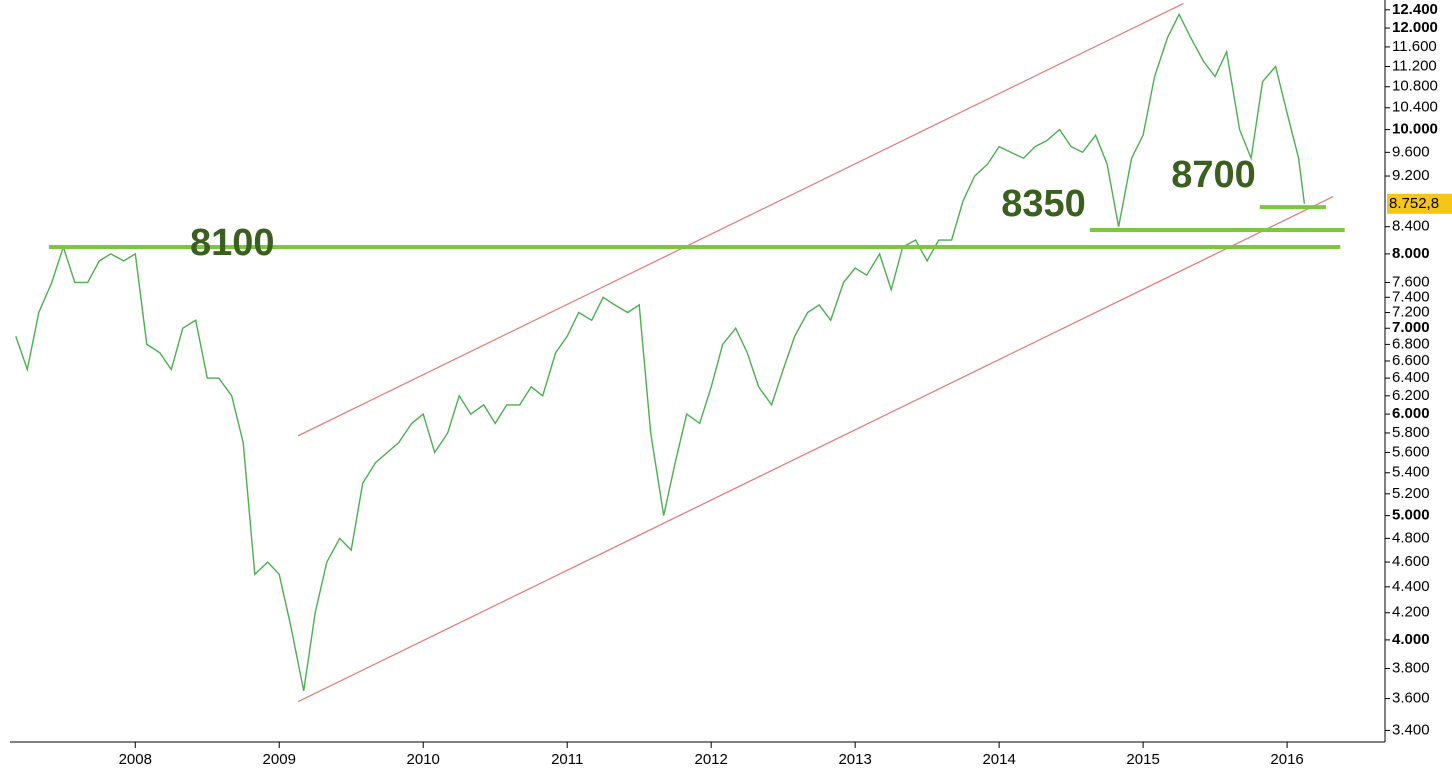  Describe the element at coordinates (1411, 667) in the screenshot. I see `y-tick-label: 3.800` at that location.